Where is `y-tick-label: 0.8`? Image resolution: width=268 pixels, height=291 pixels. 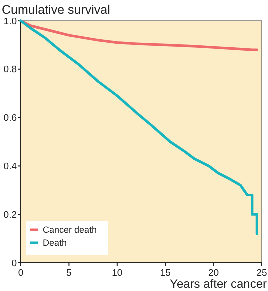 y-tick-label: 0.8 is located at coordinates (10, 70).